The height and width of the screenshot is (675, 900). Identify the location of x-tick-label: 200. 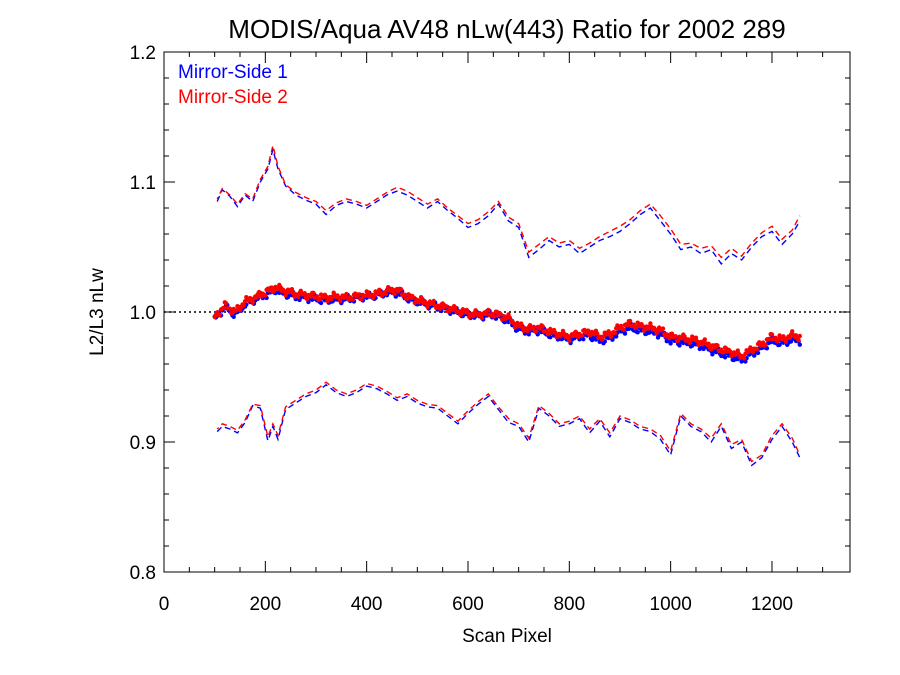
(265, 604).